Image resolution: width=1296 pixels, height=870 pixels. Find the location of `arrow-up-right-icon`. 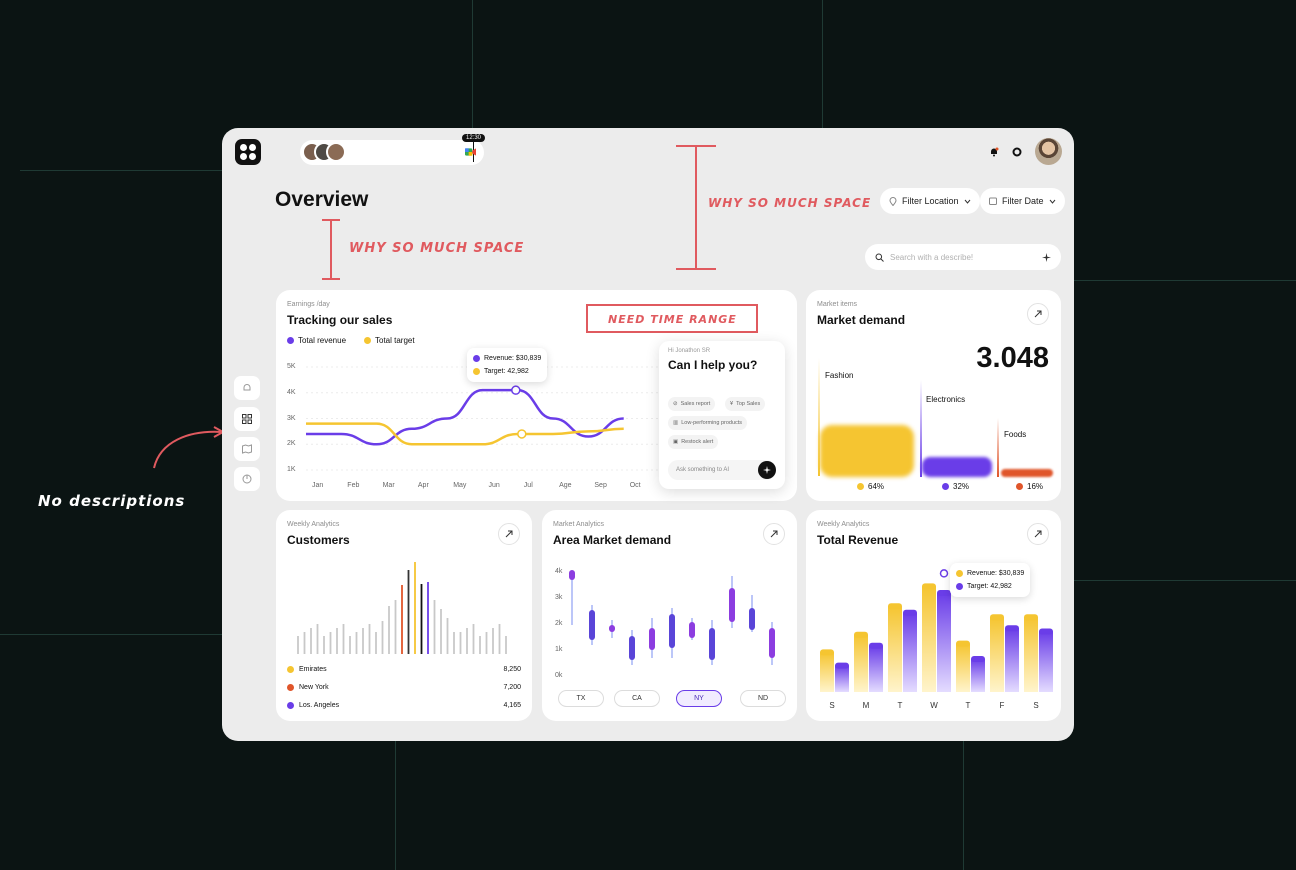

arrow-up-right-icon is located at coordinates (509, 534).